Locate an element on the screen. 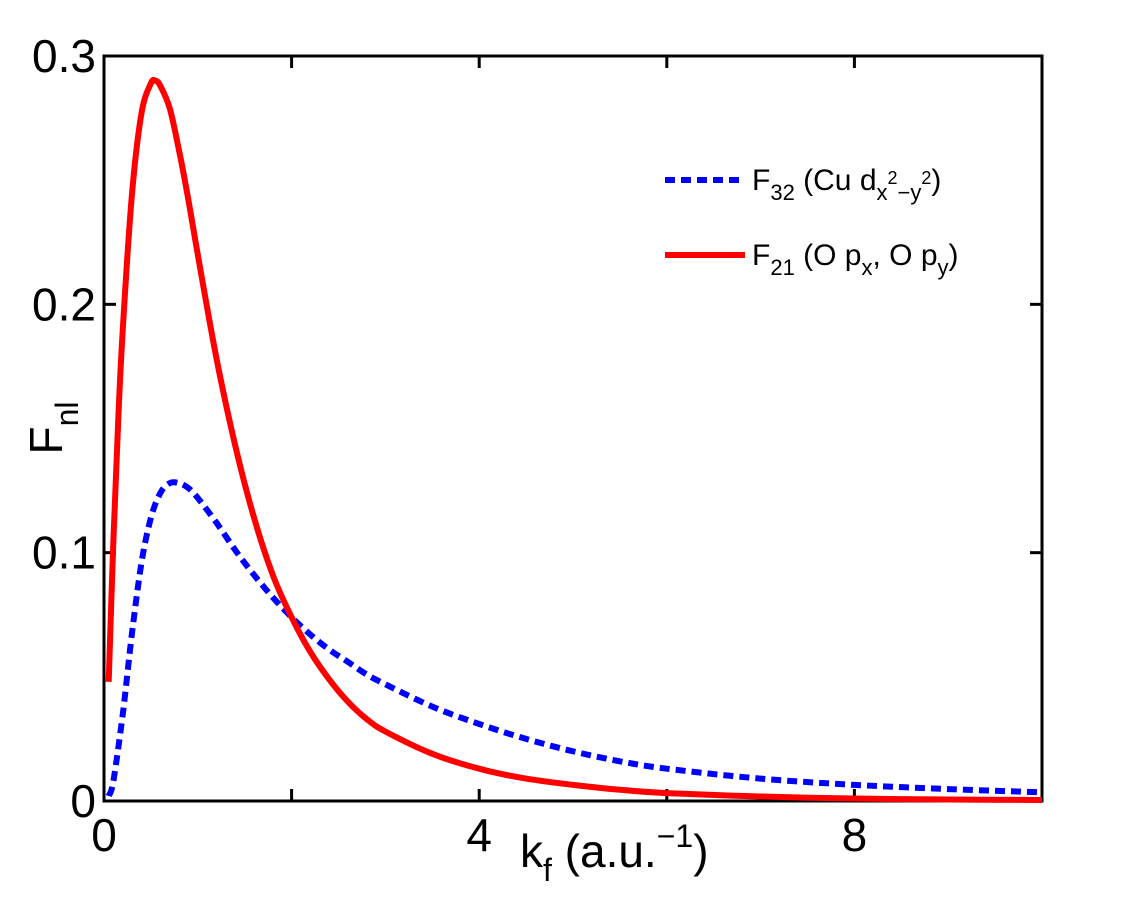  legend-f21-sub3: y is located at coordinates (943, 267).